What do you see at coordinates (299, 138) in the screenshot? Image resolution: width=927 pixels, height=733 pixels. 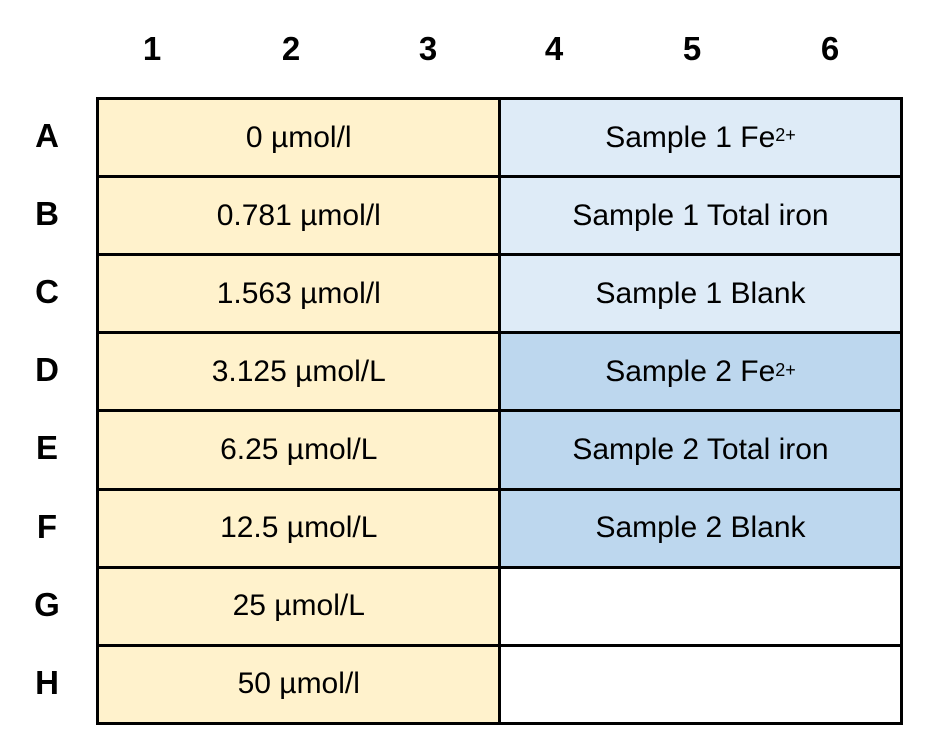 I see `standard-cell-A: 0 µmol/l` at bounding box center [299, 138].